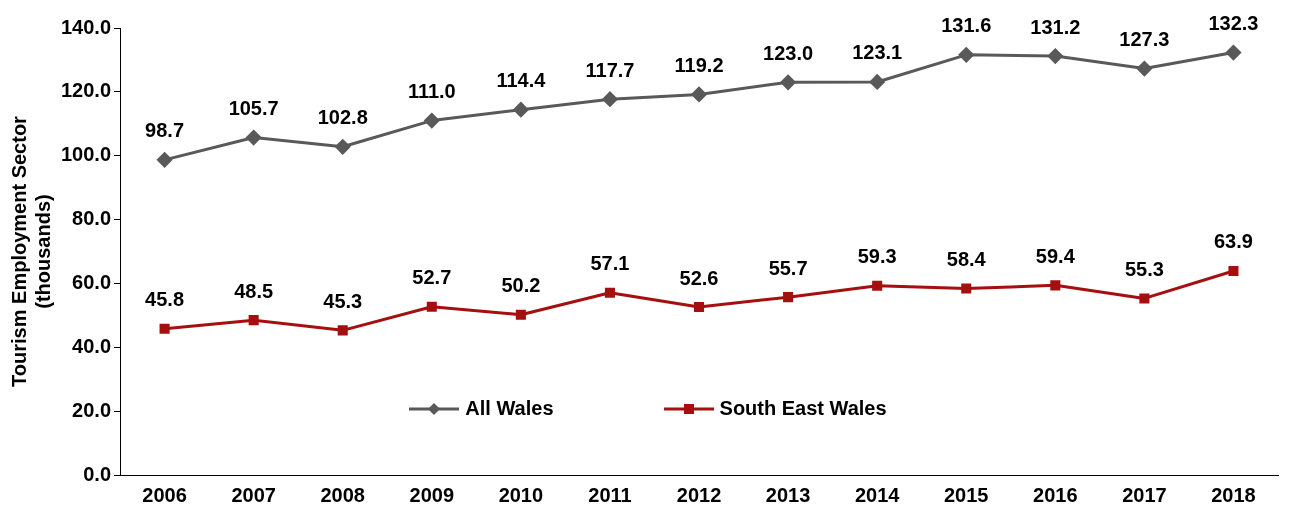 The image size is (1296, 515). Describe the element at coordinates (1233, 23) in the screenshot. I see `data-label: 132.3` at that location.